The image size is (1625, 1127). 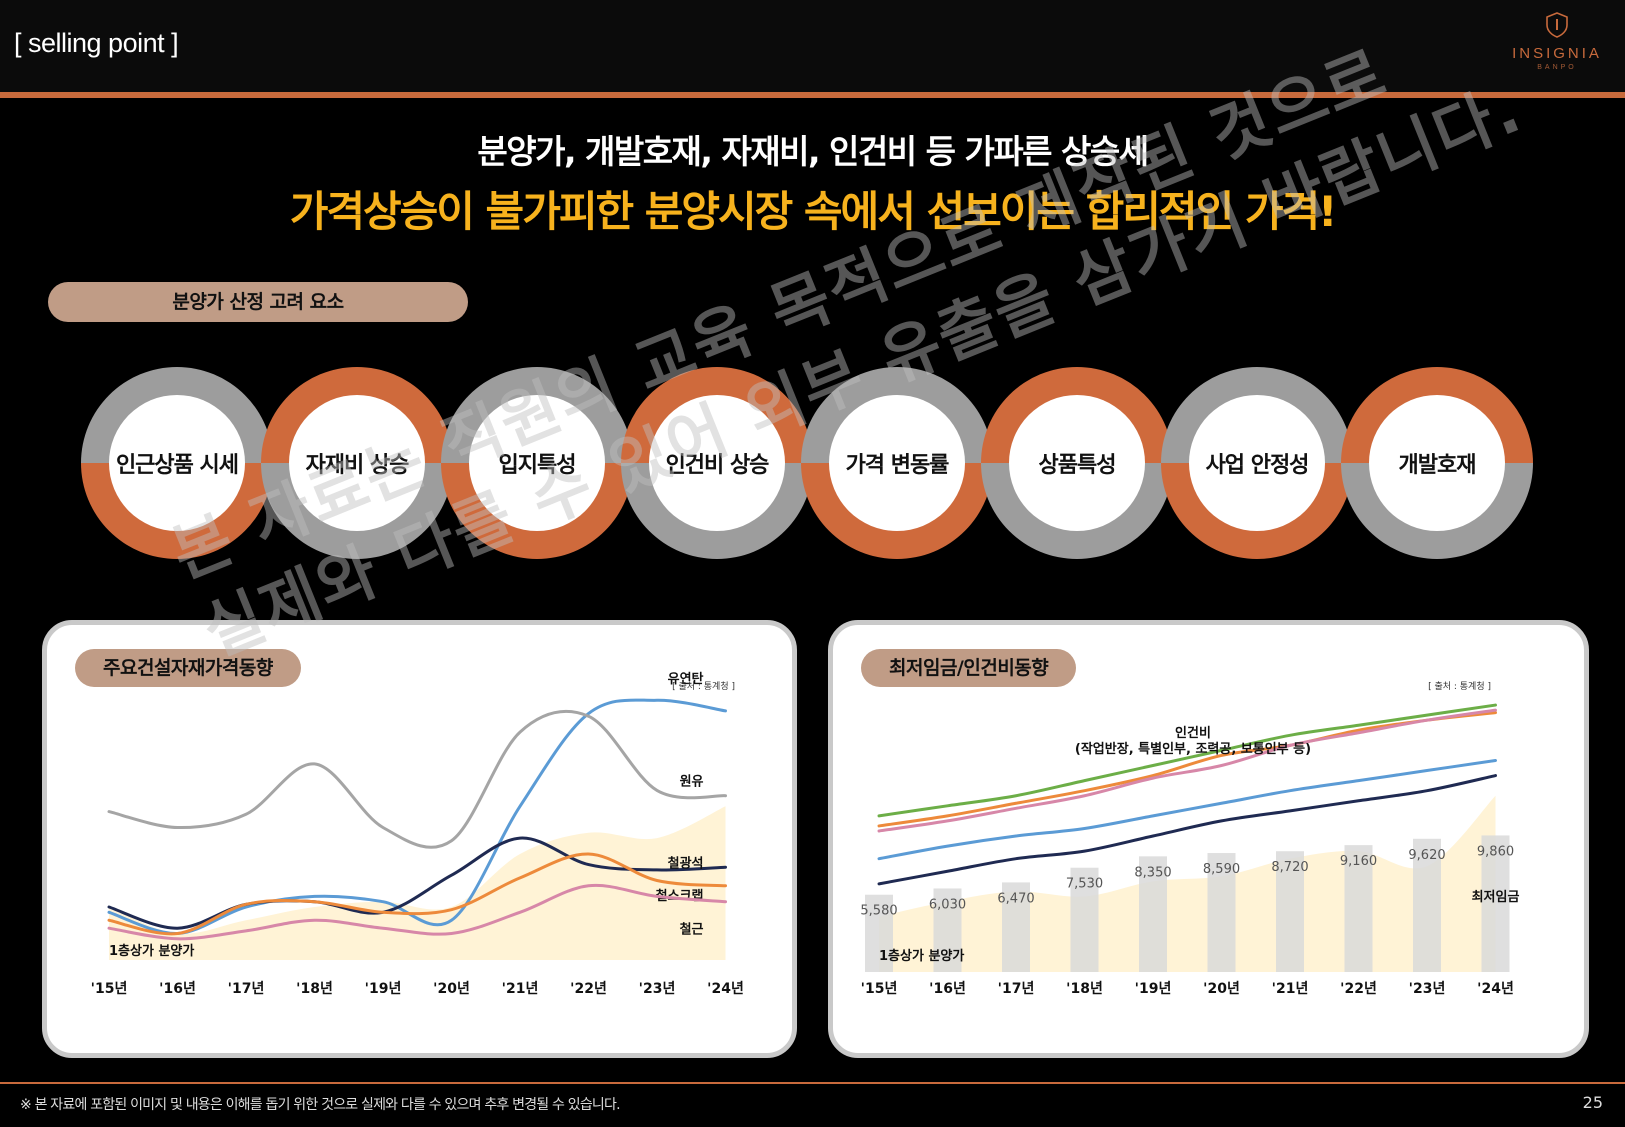 I want to click on series-label: 원유, so click(x=692, y=782).